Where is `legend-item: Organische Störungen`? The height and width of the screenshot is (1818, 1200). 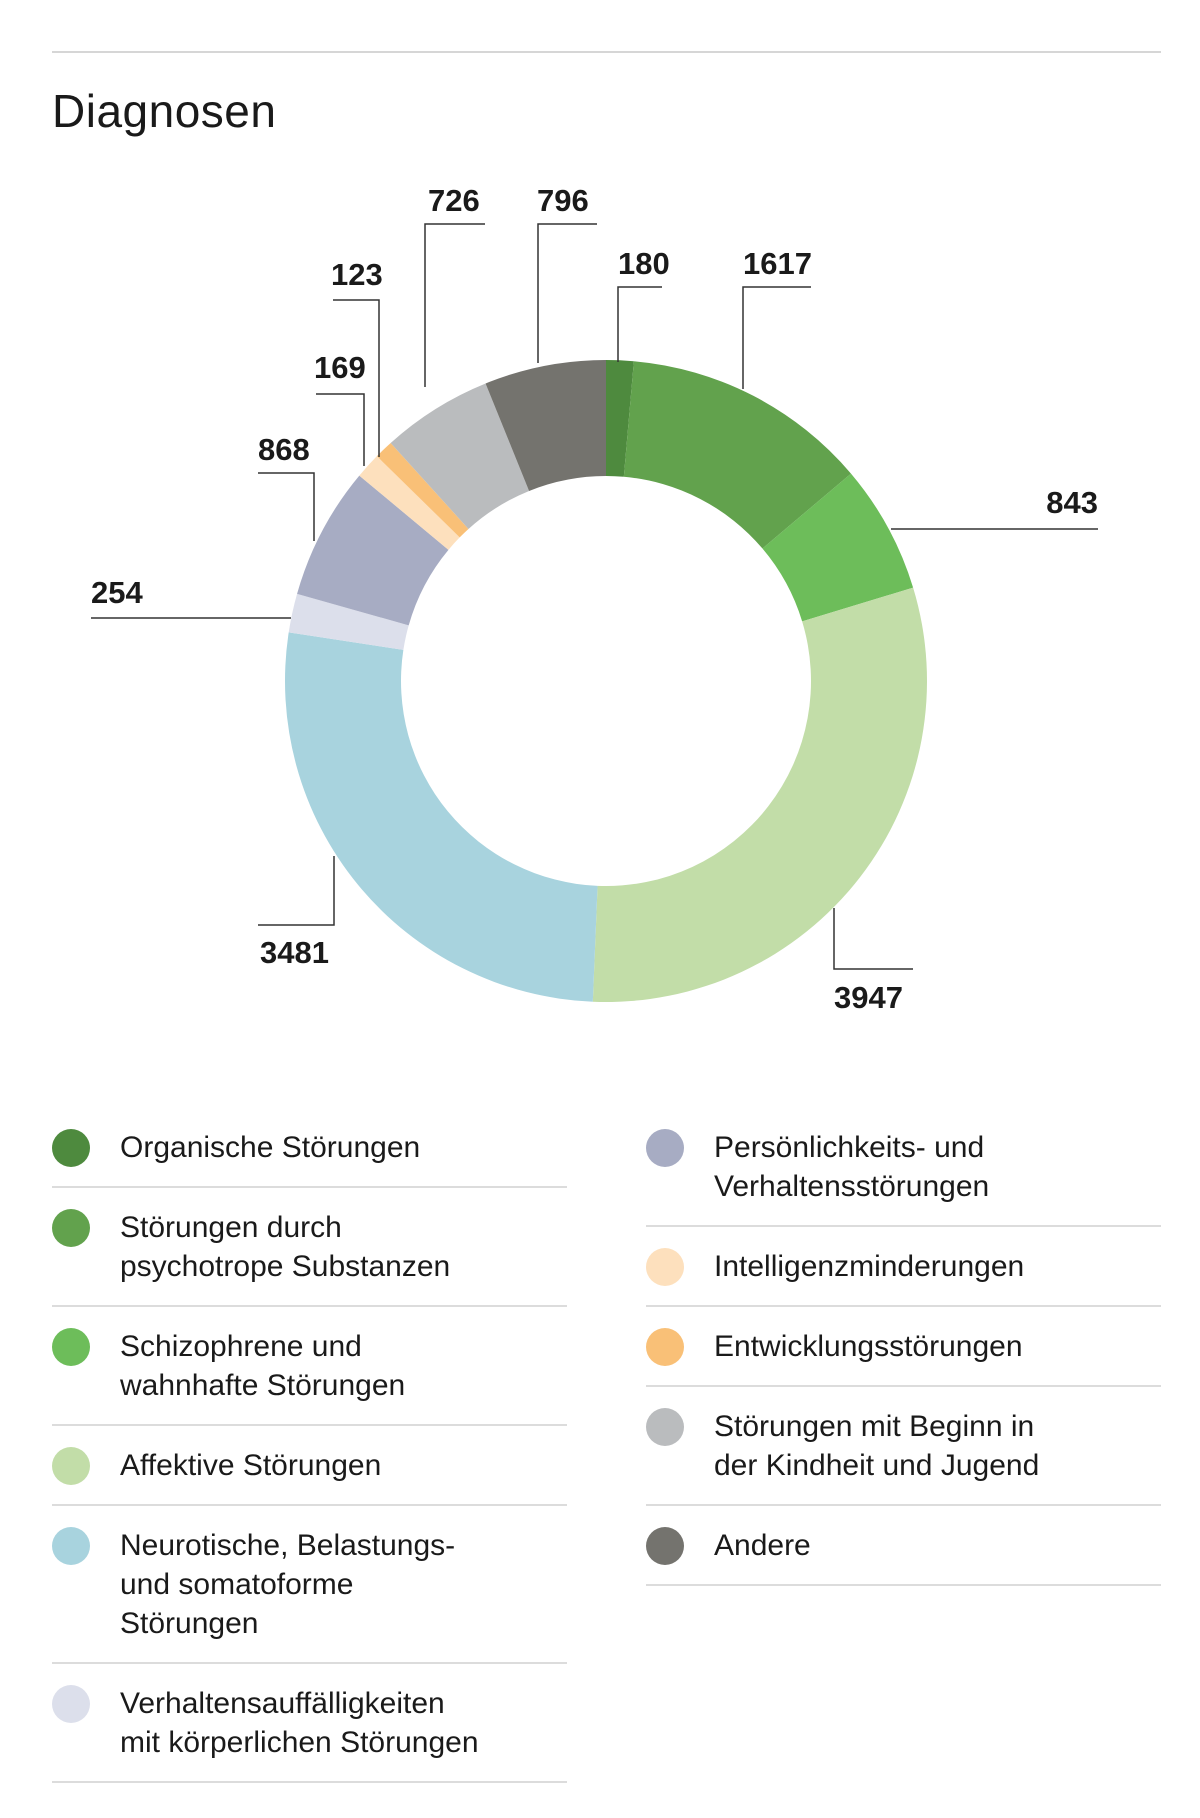 legend-item: Organische Störungen is located at coordinates (309, 1148).